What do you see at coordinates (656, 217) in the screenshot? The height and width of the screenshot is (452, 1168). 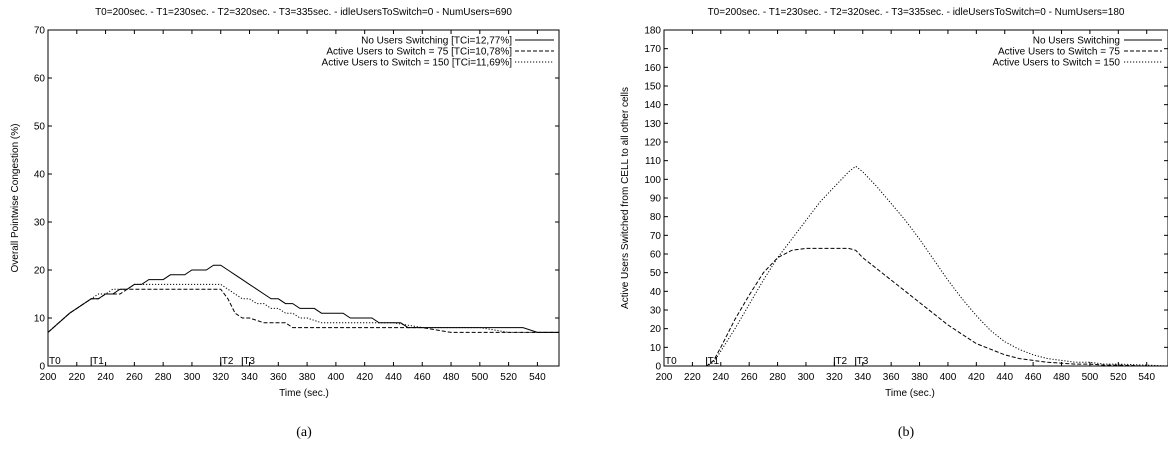 I see `y-tick-label: 80` at bounding box center [656, 217].